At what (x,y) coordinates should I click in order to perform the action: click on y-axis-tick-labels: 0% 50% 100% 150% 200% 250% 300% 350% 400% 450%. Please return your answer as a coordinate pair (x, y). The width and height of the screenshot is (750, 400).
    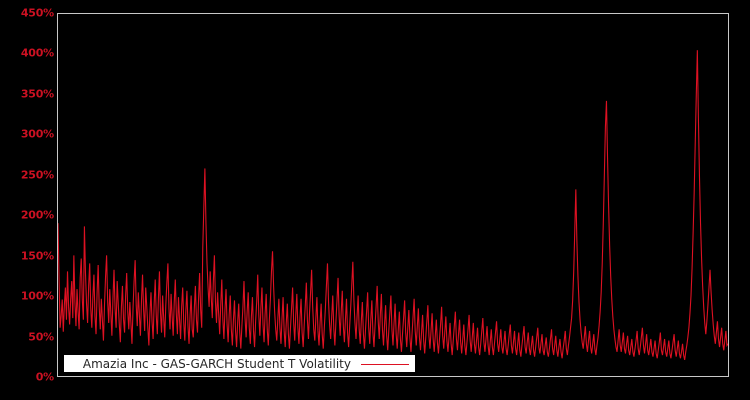
    Looking at the image, I should click on (27, 200).